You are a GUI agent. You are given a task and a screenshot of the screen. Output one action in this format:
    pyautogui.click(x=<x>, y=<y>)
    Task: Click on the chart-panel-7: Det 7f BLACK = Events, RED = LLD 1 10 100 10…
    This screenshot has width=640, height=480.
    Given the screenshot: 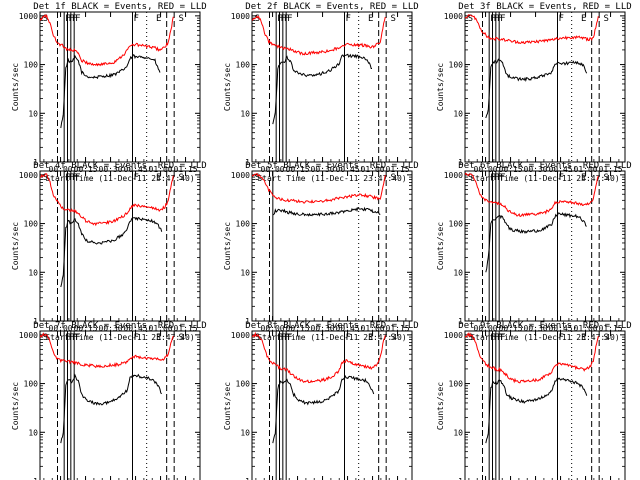 What is the action you would take?
    pyautogui.click(x=109, y=400)
    